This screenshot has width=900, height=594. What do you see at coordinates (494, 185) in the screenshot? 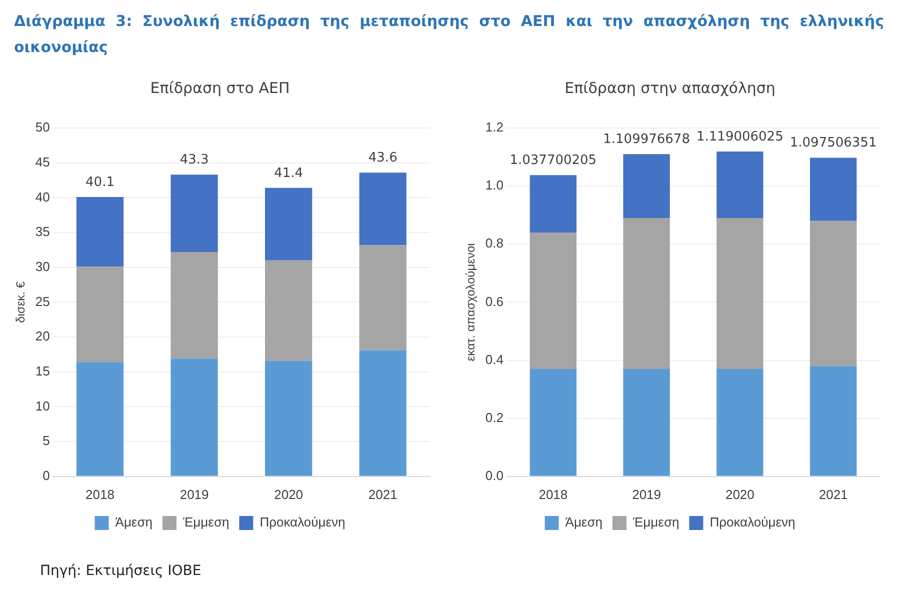
I see `y-tick-label: 1.0` at bounding box center [494, 185].